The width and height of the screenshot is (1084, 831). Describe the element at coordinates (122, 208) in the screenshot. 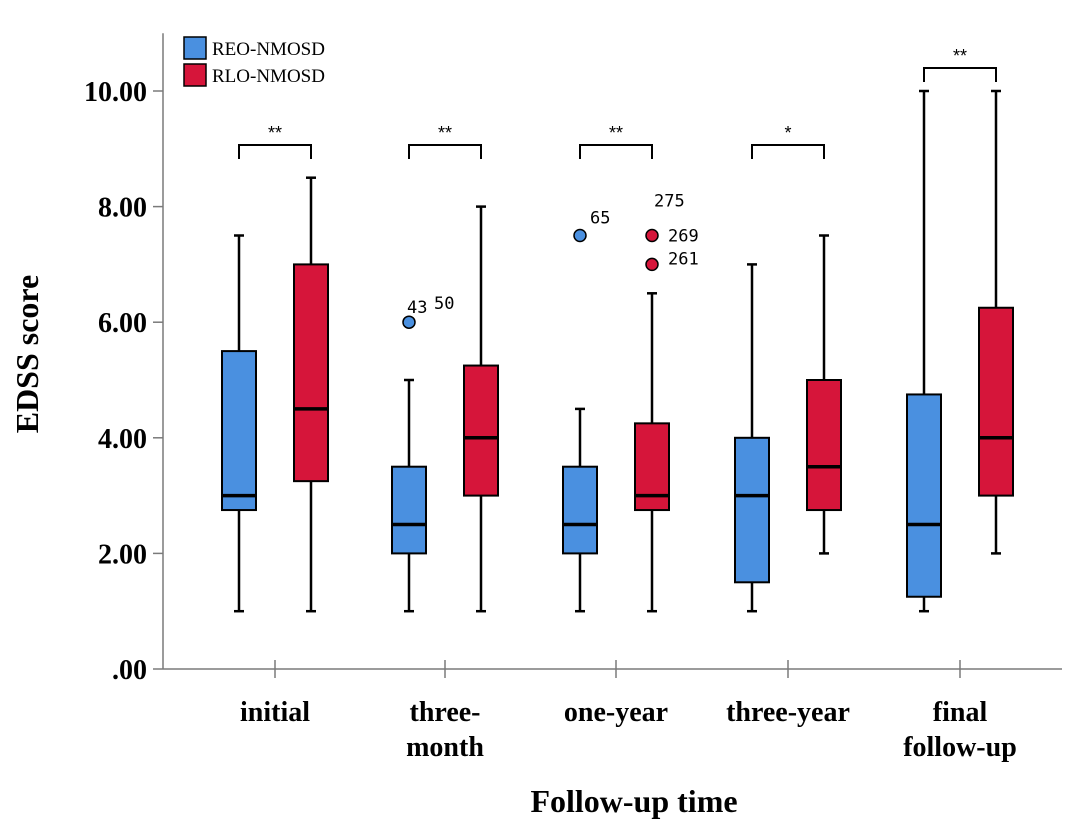

I see `y-tick-label: 8.00` at that location.